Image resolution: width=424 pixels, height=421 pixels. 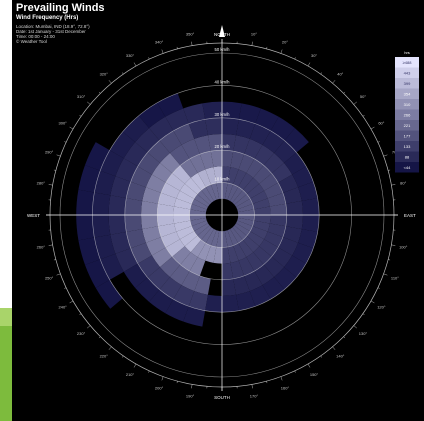 What do you see at coordinates (340, 355) in the screenshot?
I see `angle-label: 140°` at bounding box center [340, 355].